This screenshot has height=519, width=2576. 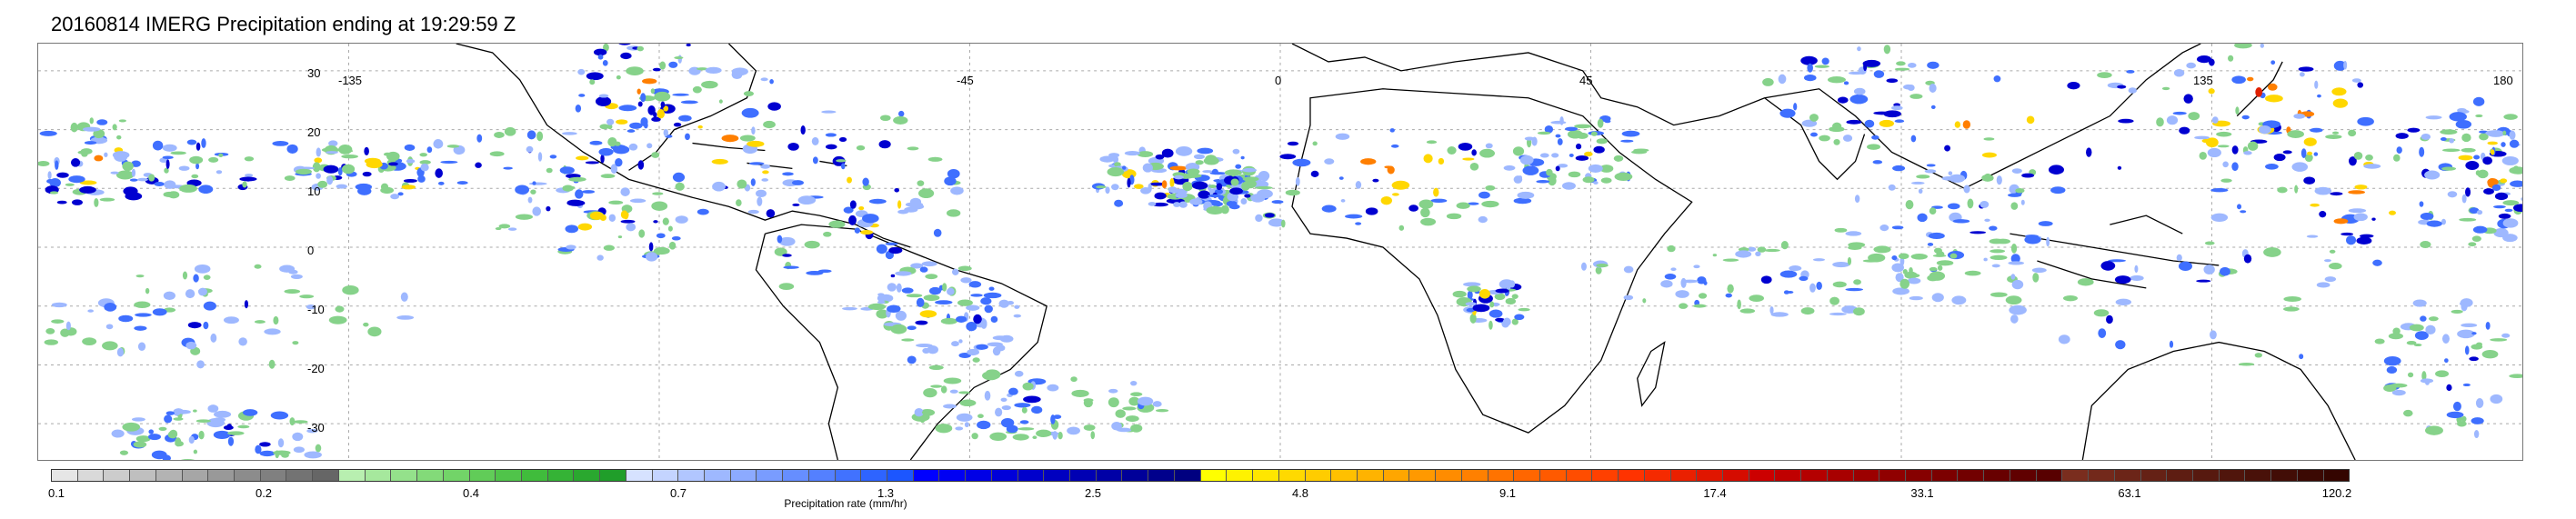 I want to click on lon-label-0: 0, so click(x=1278, y=80).